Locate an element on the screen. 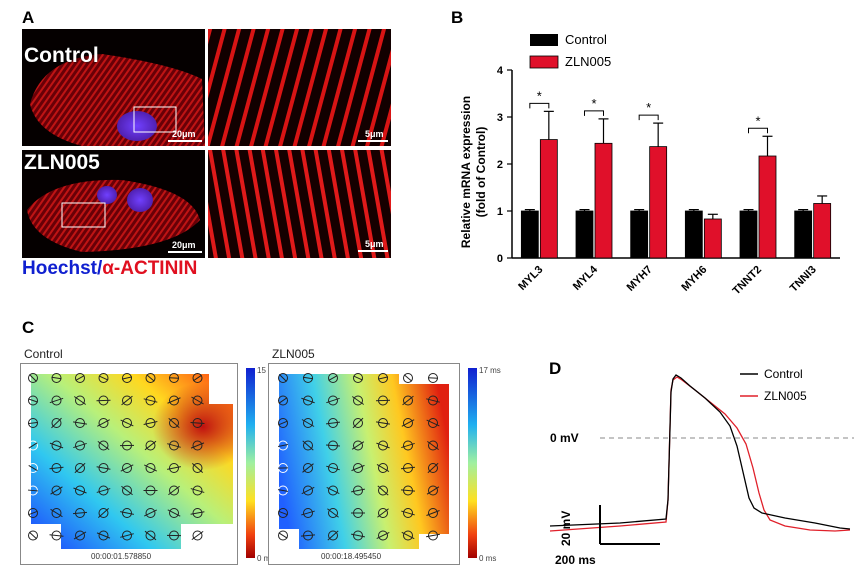 Image resolution: width=856 pixels, height=571 pixels. activation-map-control-image is located at coordinates (130, 461).